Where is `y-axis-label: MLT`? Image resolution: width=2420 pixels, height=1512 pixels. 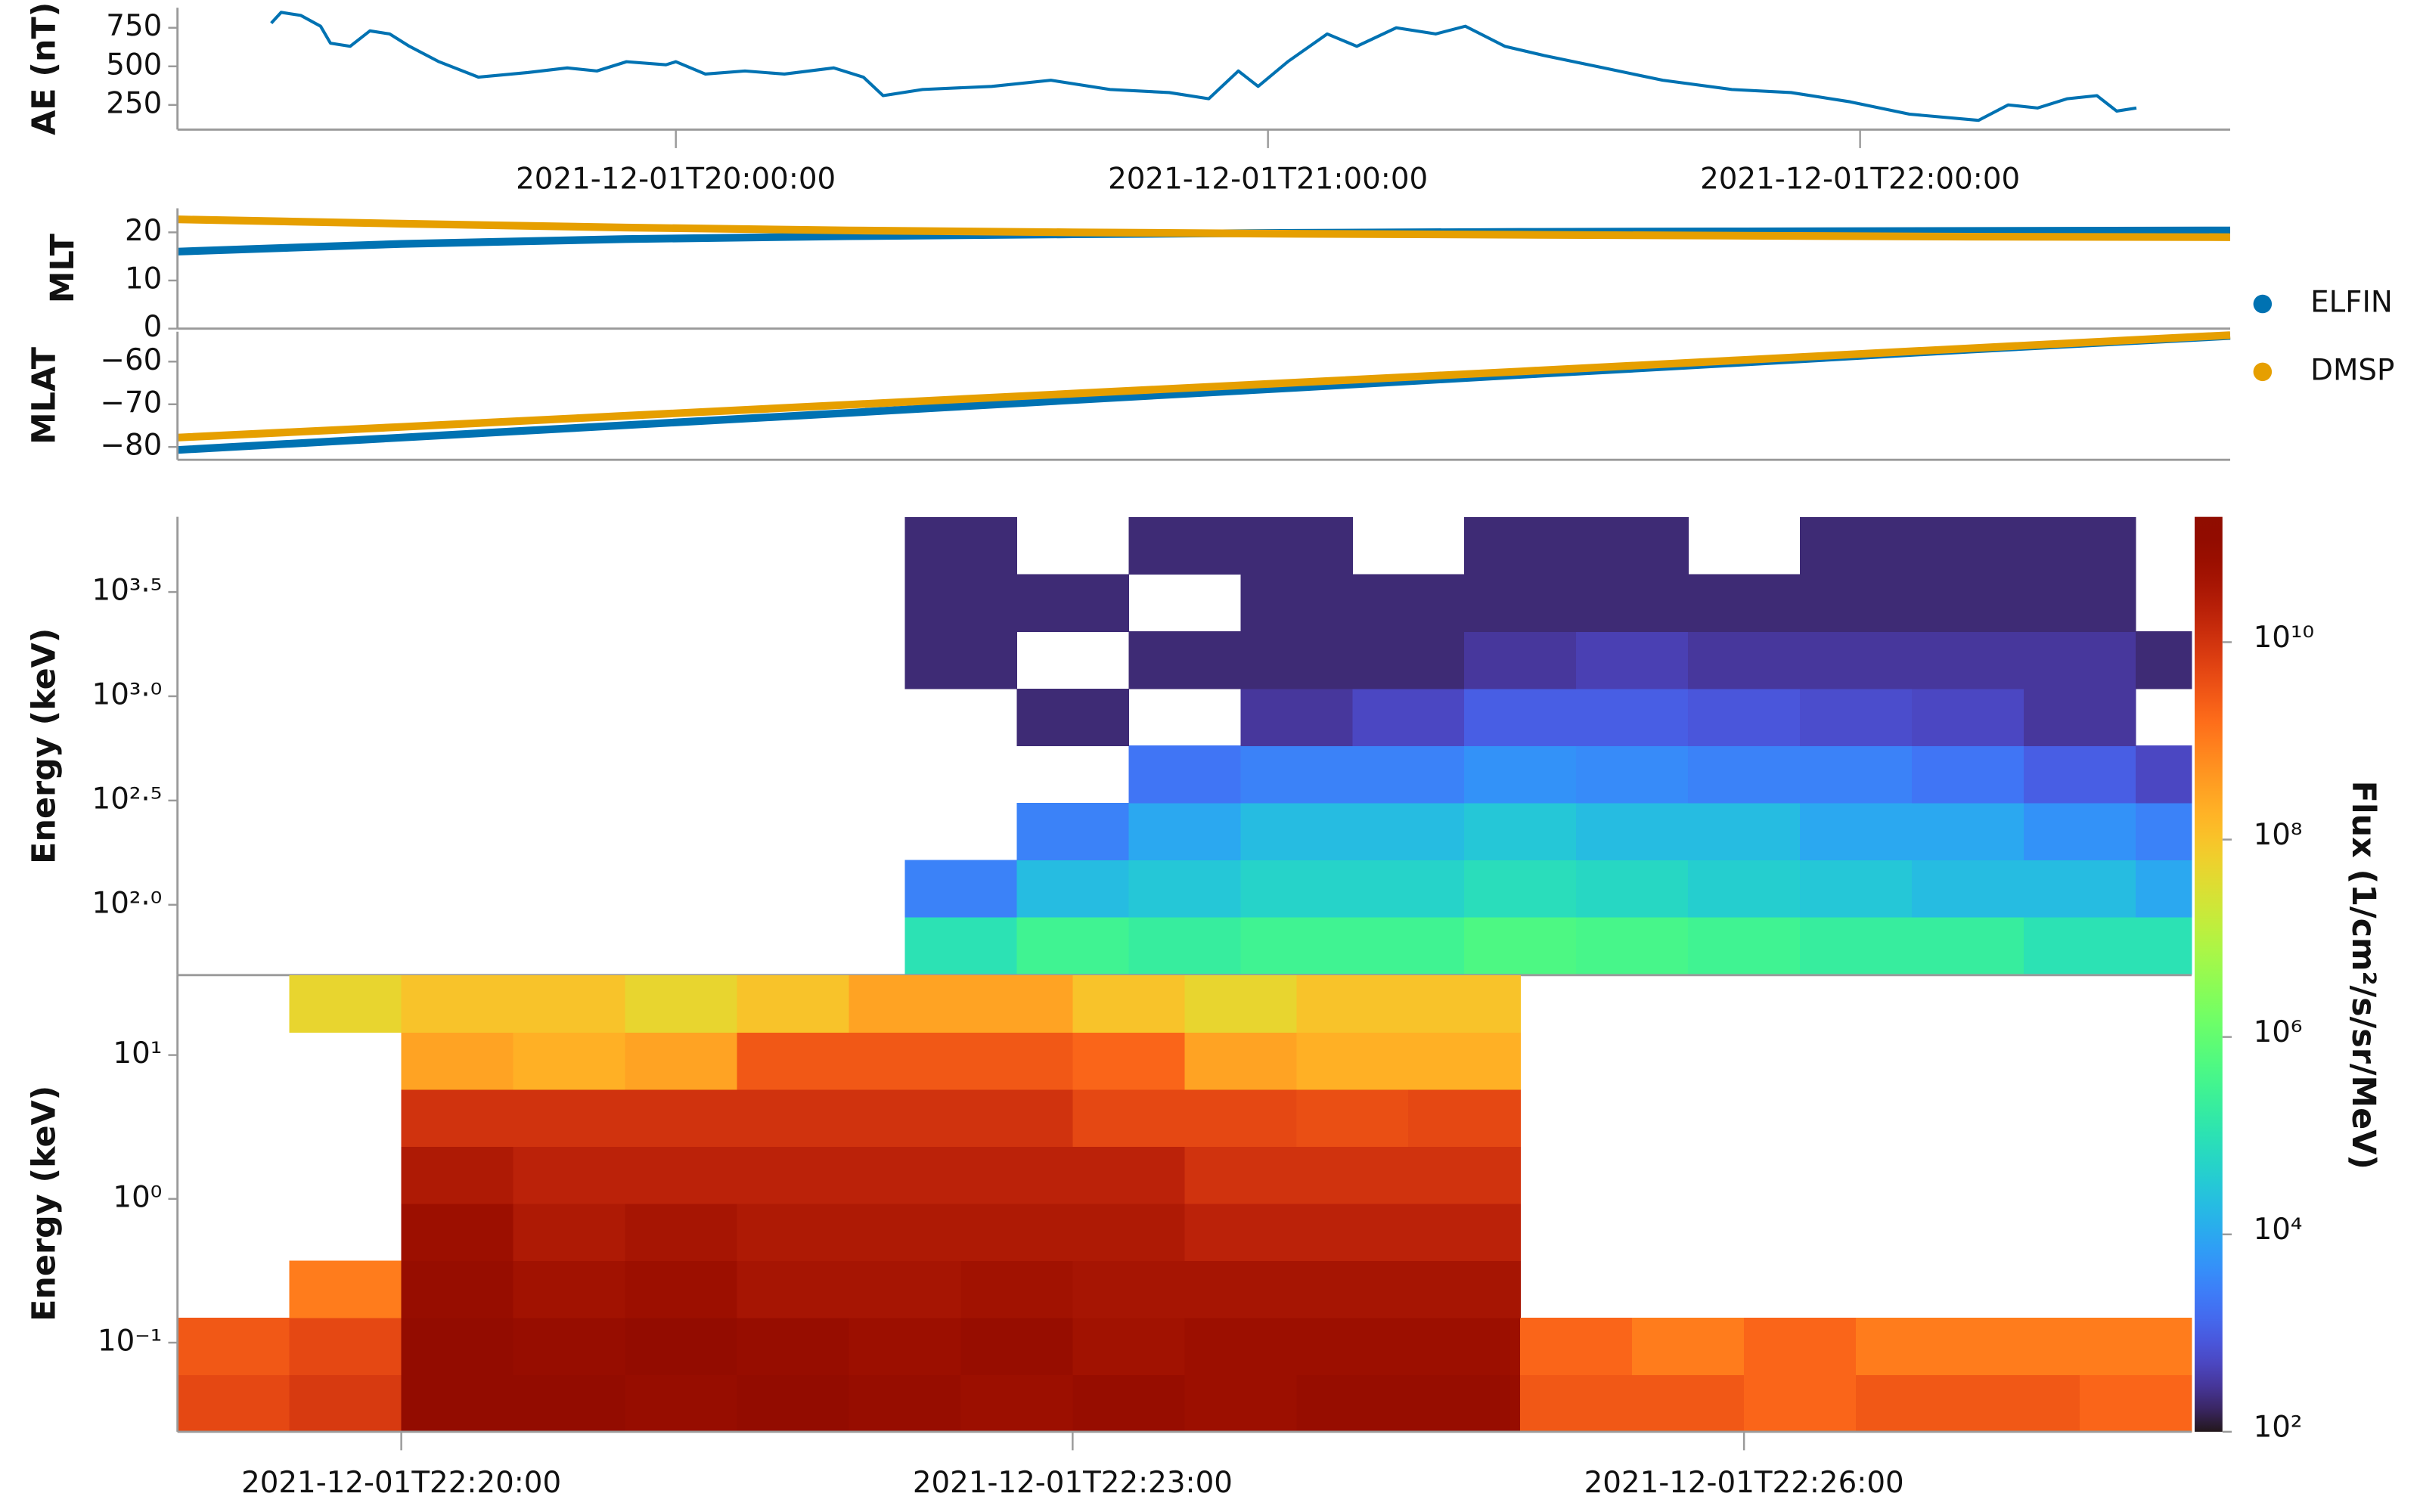 y-axis-label: MLT is located at coordinates (63, 268).